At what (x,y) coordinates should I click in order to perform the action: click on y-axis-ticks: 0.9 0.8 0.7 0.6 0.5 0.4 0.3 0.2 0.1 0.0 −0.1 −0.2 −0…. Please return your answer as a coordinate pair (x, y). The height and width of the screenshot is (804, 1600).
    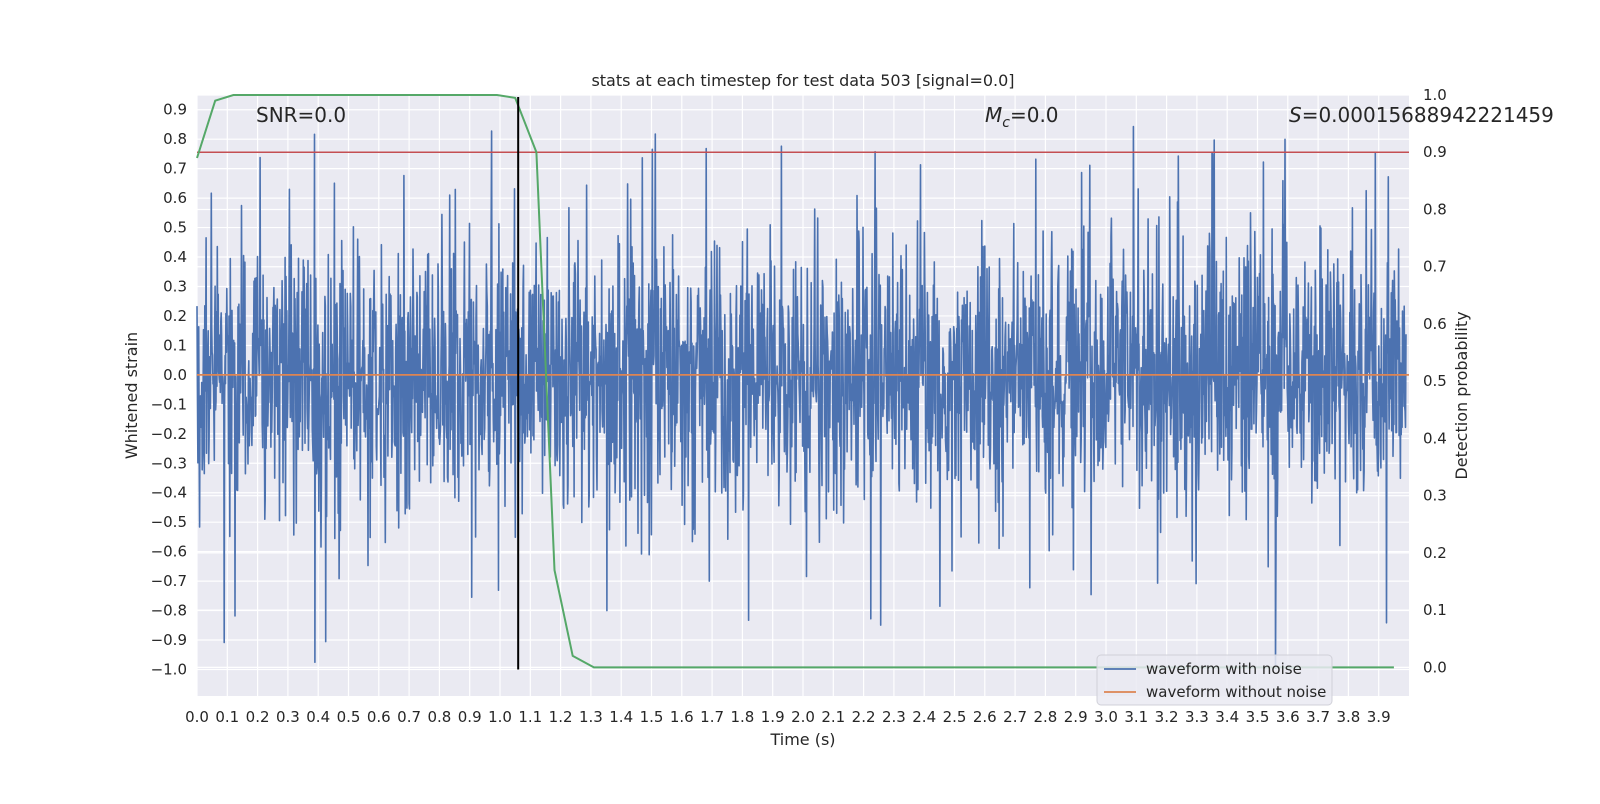
    Looking at the image, I should click on (169, 390).